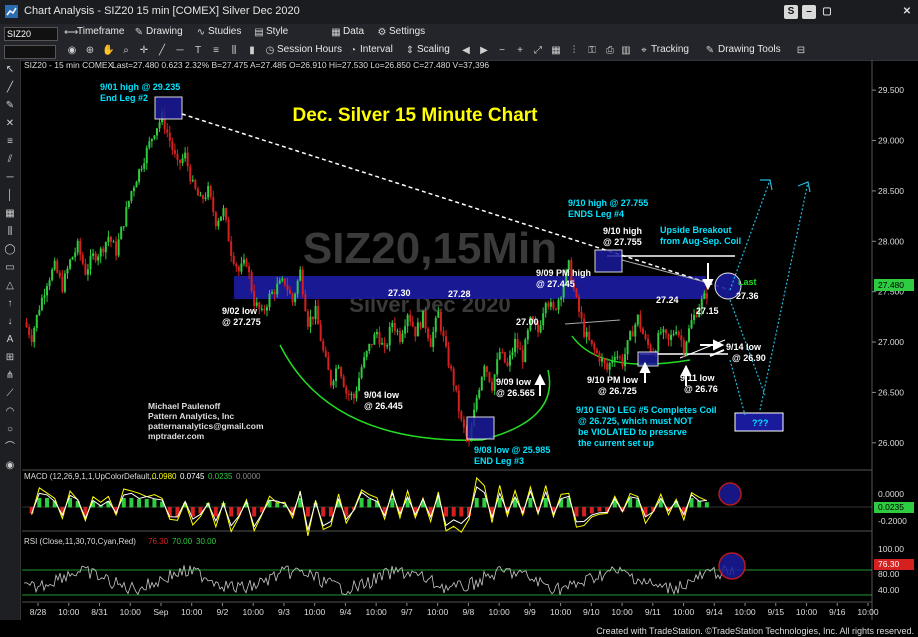  What do you see at coordinates (10, 375) in the screenshot?
I see `pitchfork-icon: ⋔` at bounding box center [10, 375].